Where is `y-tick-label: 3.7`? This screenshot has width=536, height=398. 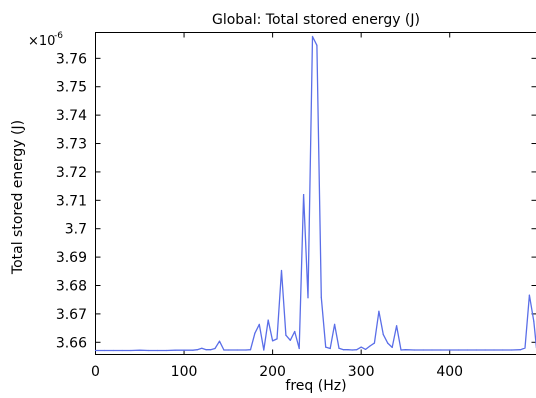
y-tick-label: 3.7 is located at coordinates (76, 230).